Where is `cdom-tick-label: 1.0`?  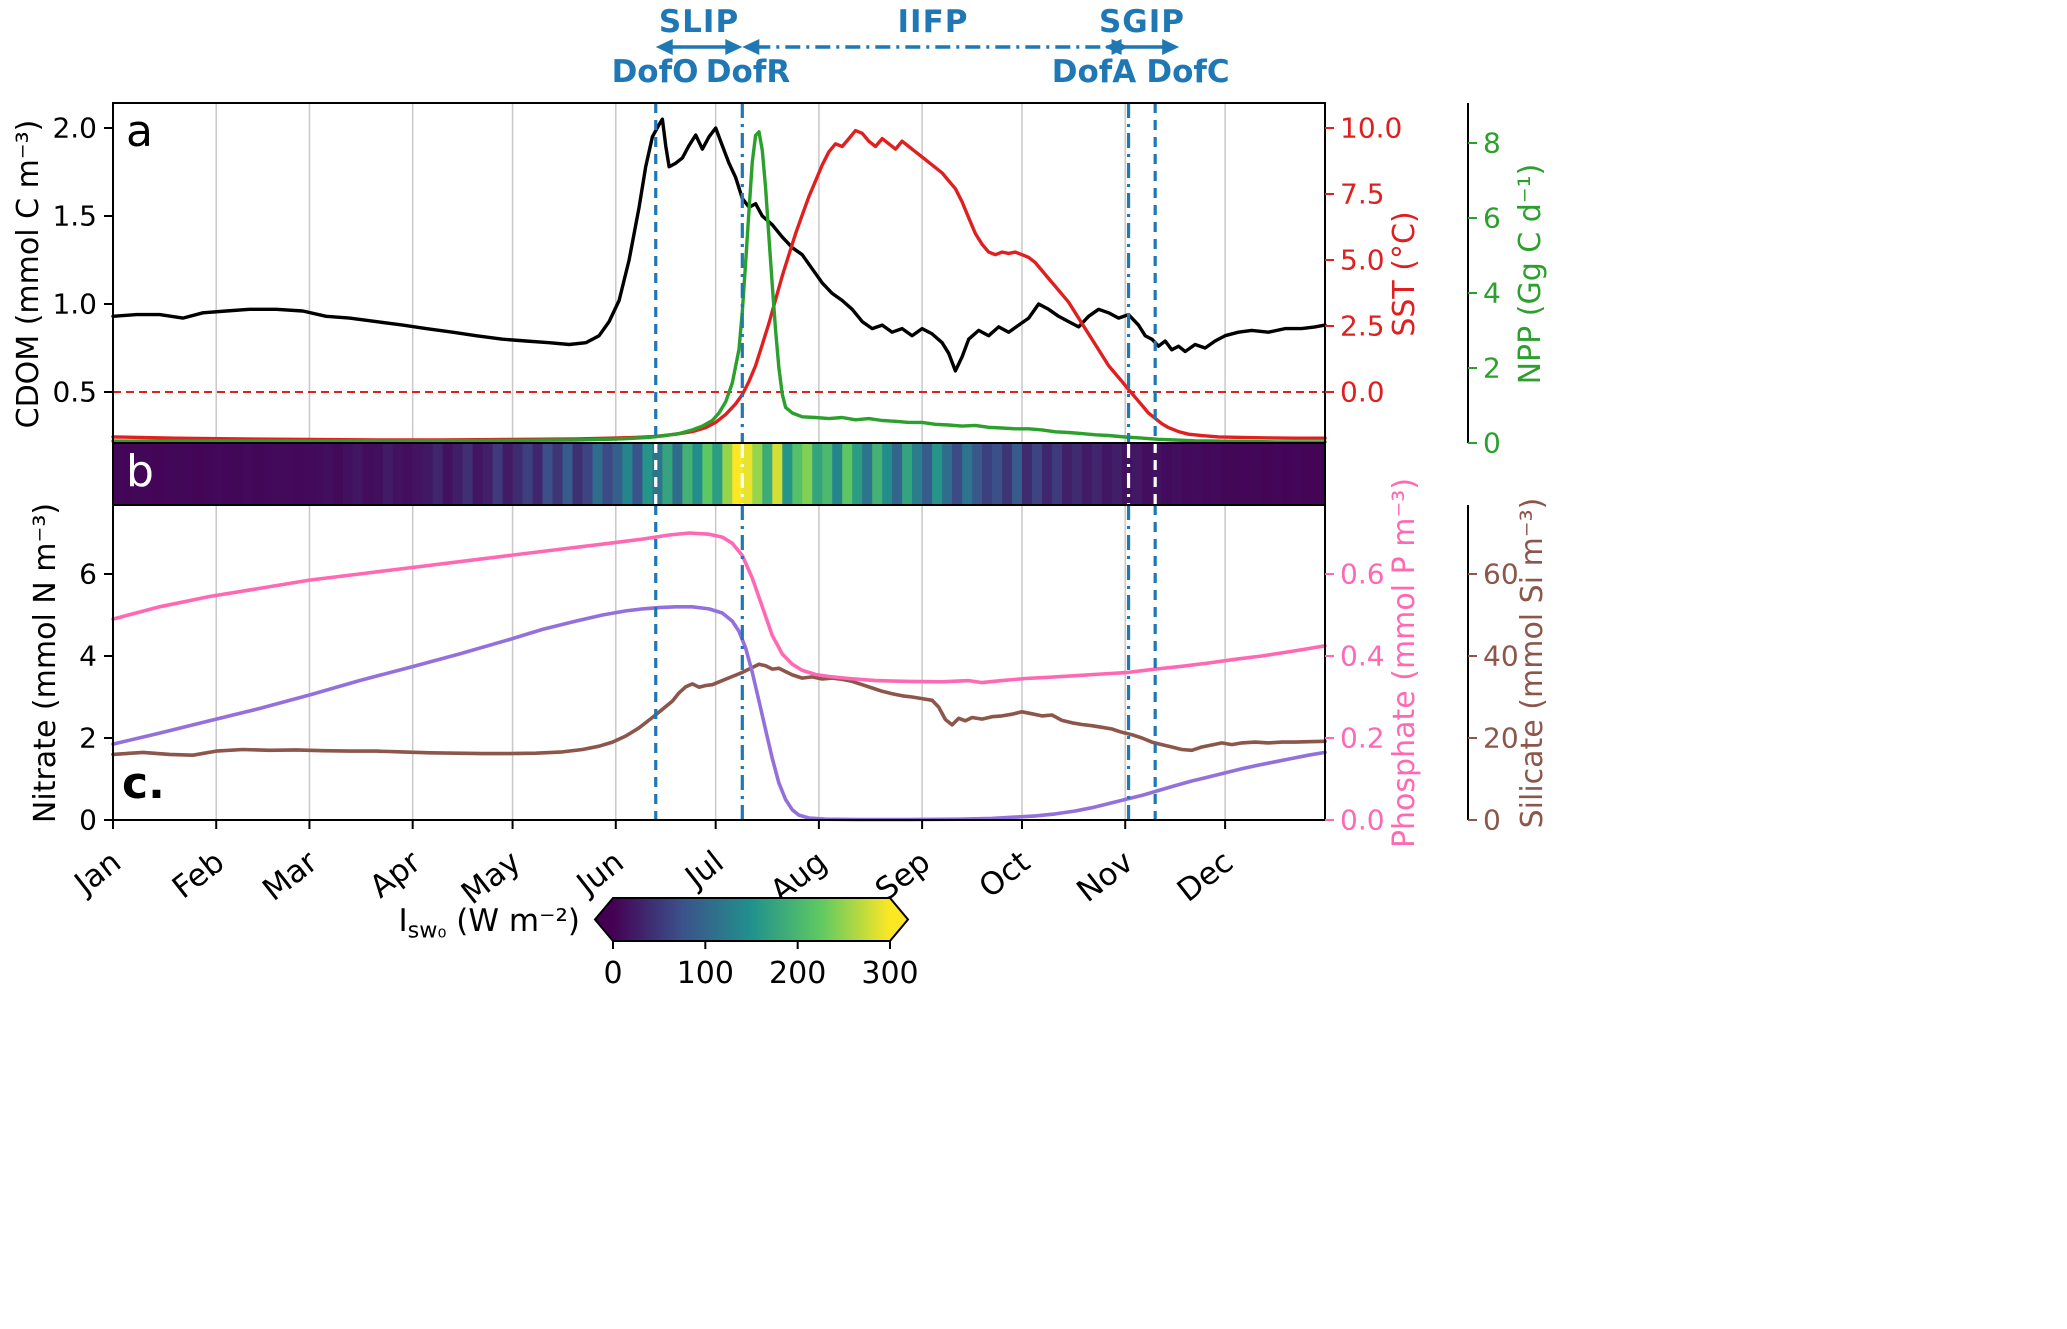 cdom-tick-label: 1.0 is located at coordinates (74, 304).